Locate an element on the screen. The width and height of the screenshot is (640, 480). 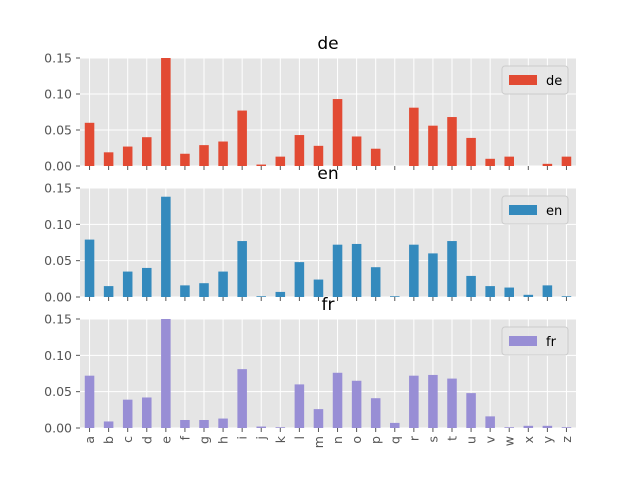
x-tick-label: d is located at coordinates (146, 440).